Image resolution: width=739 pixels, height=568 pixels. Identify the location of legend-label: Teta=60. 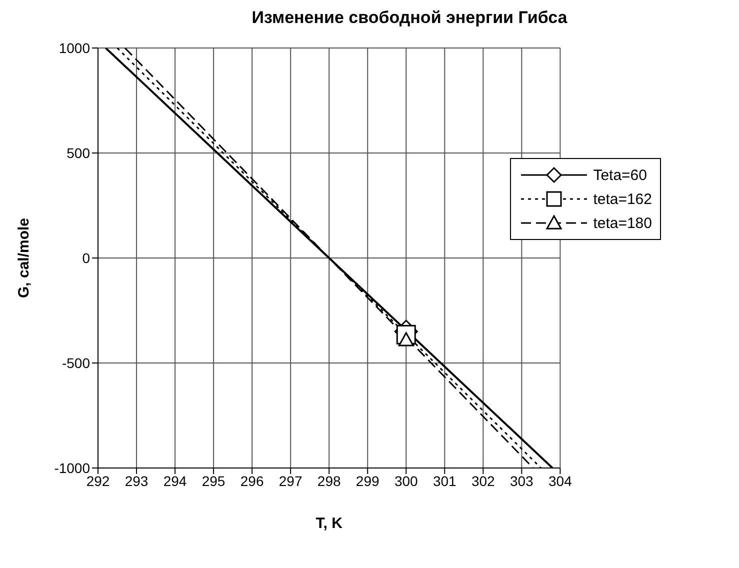
(620, 175).